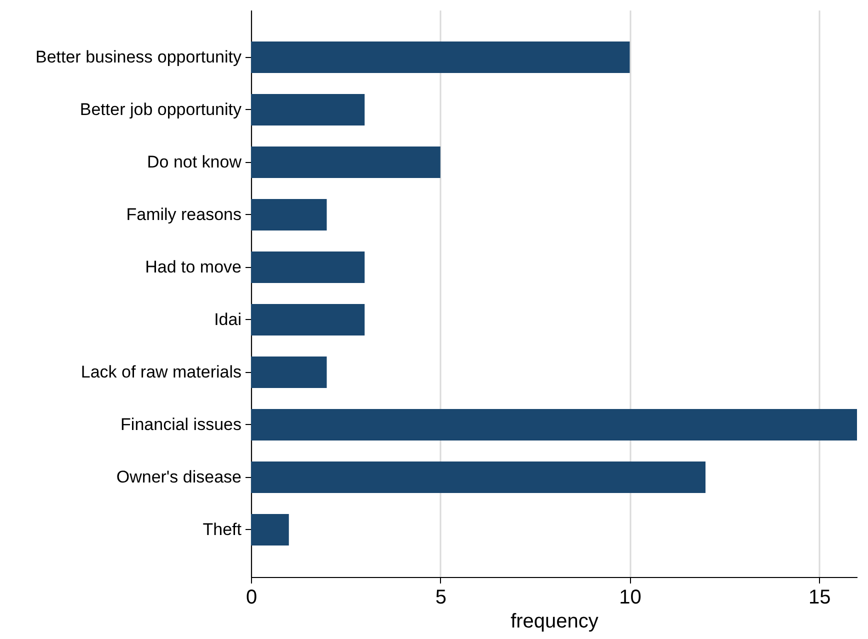 The width and height of the screenshot is (868, 639). Describe the element at coordinates (138, 56) in the screenshot. I see `y-tick-label: Better business opportunity` at that location.